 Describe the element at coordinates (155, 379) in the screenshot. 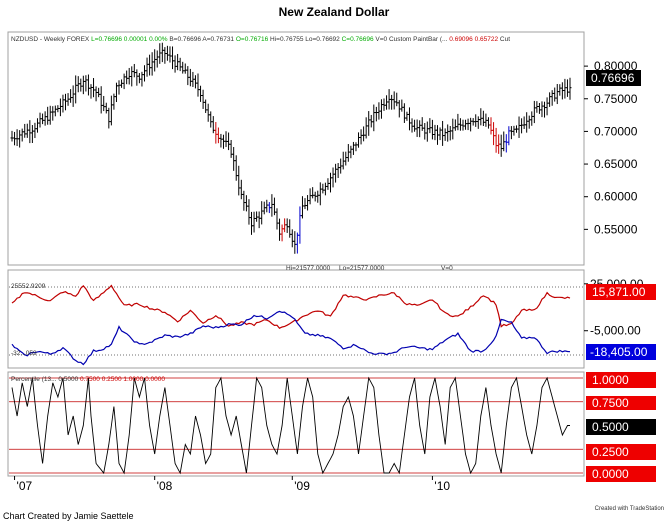

I see `legend-part: 0.0000` at that location.